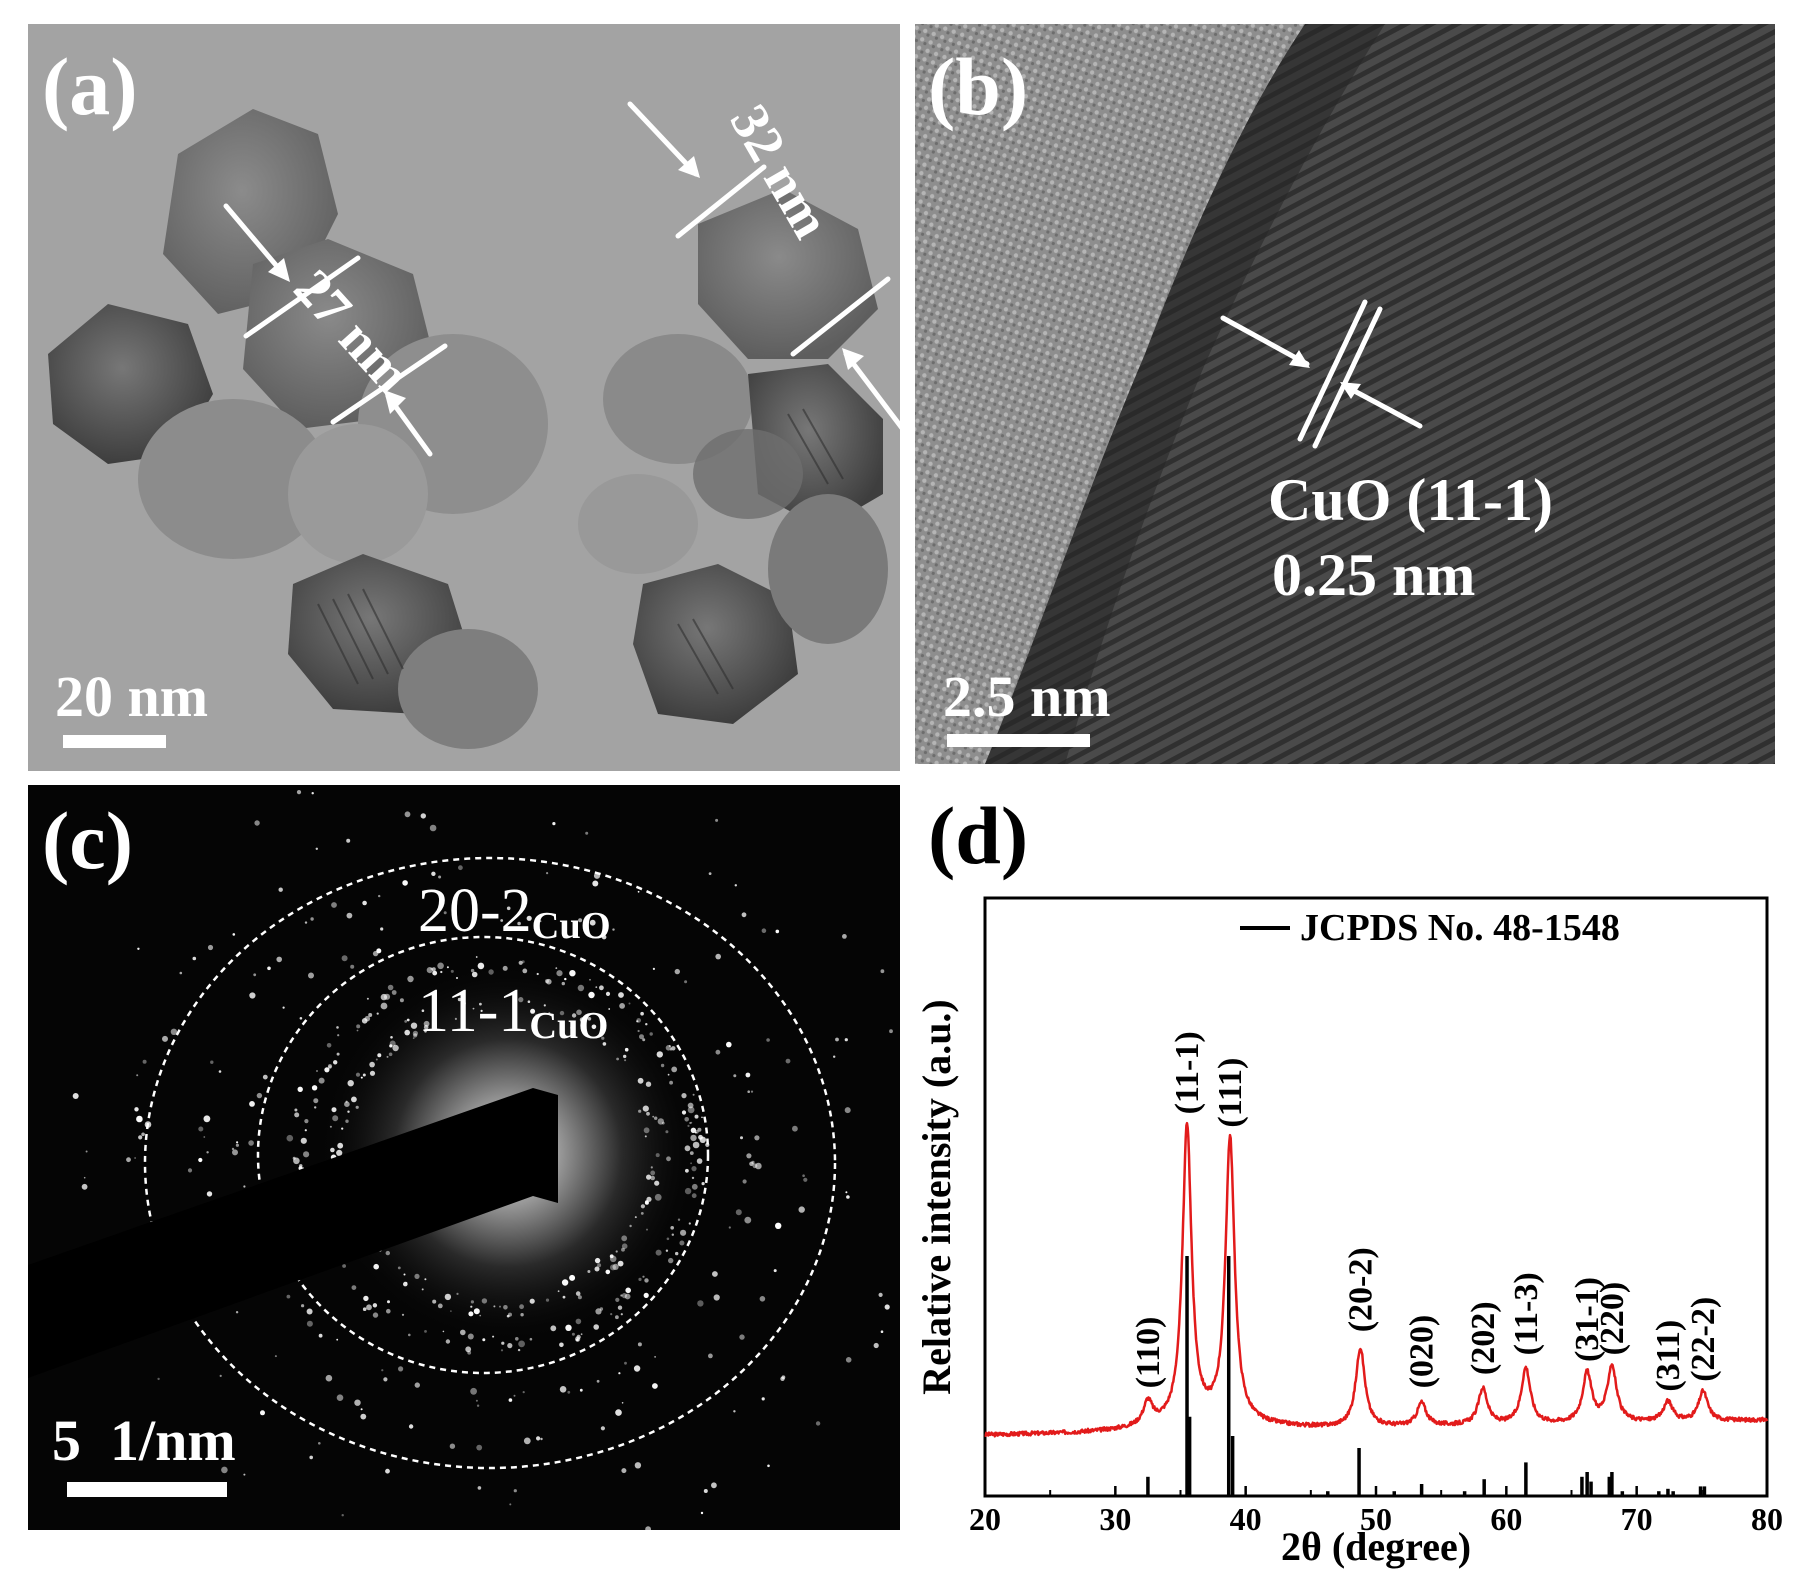 Image resolution: width=1797 pixels, height=1571 pixels. What do you see at coordinates (474, 1011) in the screenshot?
I see `ring-index-11-1: 11-1` at bounding box center [474, 1011].